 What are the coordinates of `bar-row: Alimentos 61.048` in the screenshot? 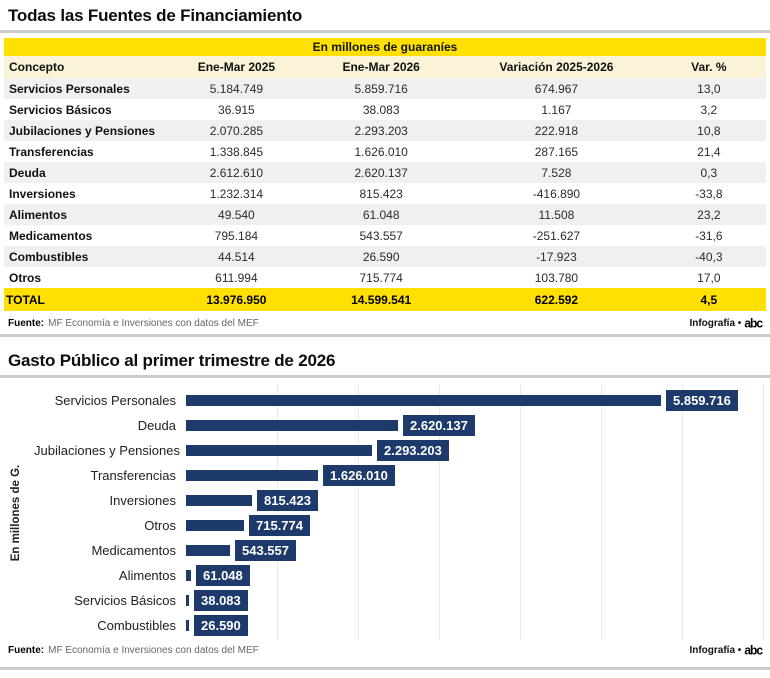 It's located at (398, 575).